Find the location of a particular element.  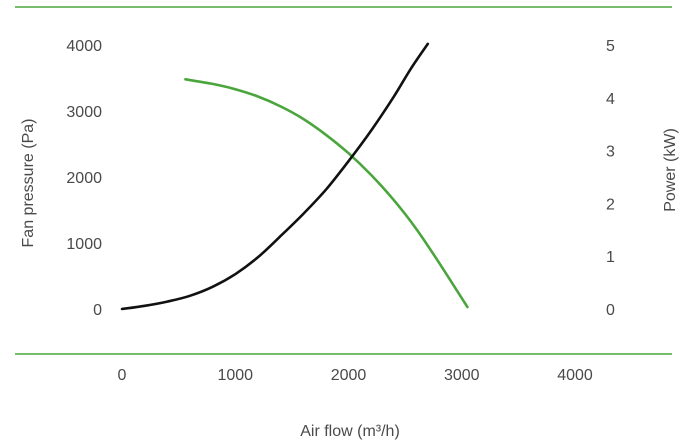

y-right-axis-ticks: 0 1 2 3 4 5 is located at coordinates (610, 178).